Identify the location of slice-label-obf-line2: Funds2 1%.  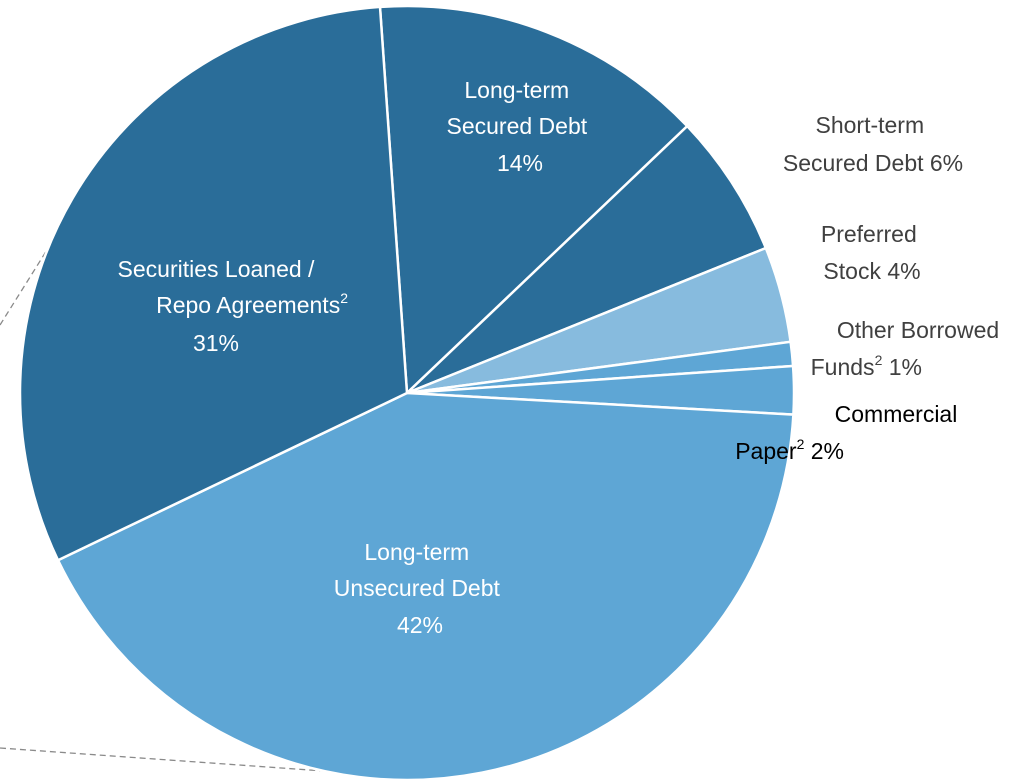
(866, 366).